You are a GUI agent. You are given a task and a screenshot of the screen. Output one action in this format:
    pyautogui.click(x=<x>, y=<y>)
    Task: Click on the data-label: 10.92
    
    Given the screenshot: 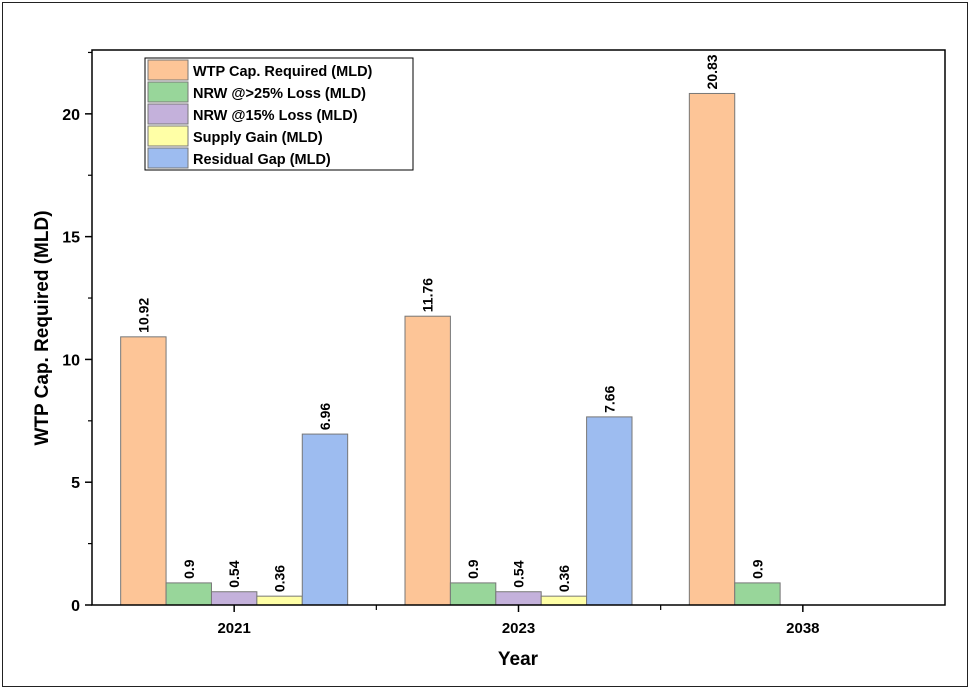 What is the action you would take?
    pyautogui.click(x=143, y=315)
    